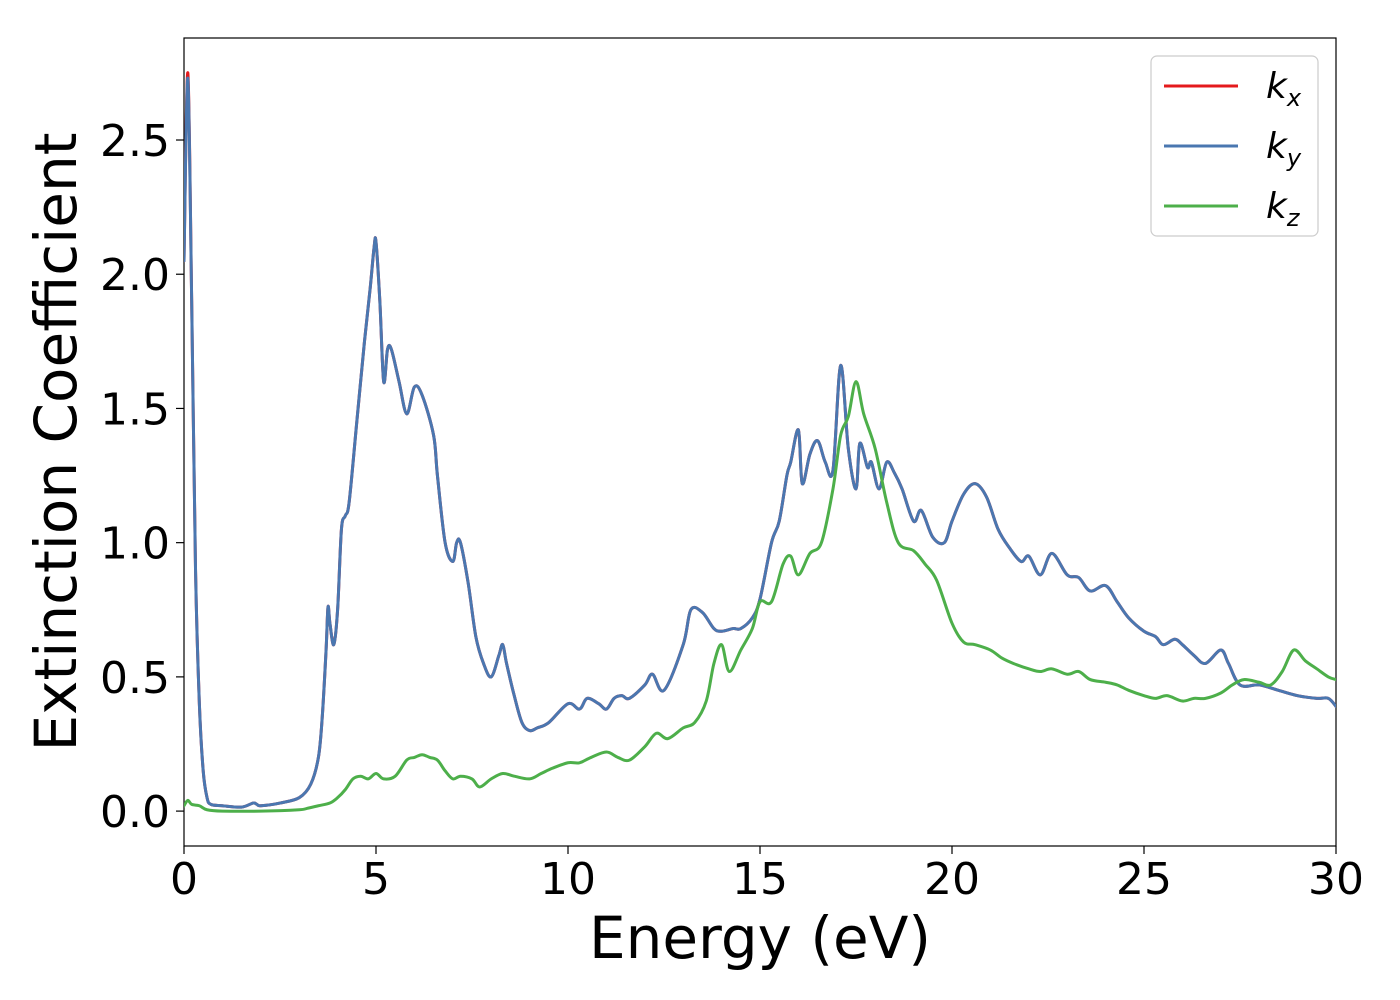 The width and height of the screenshot is (1400, 1000). What do you see at coordinates (1284, 89) in the screenshot?
I see `legend-label-x: kx` at bounding box center [1284, 89].